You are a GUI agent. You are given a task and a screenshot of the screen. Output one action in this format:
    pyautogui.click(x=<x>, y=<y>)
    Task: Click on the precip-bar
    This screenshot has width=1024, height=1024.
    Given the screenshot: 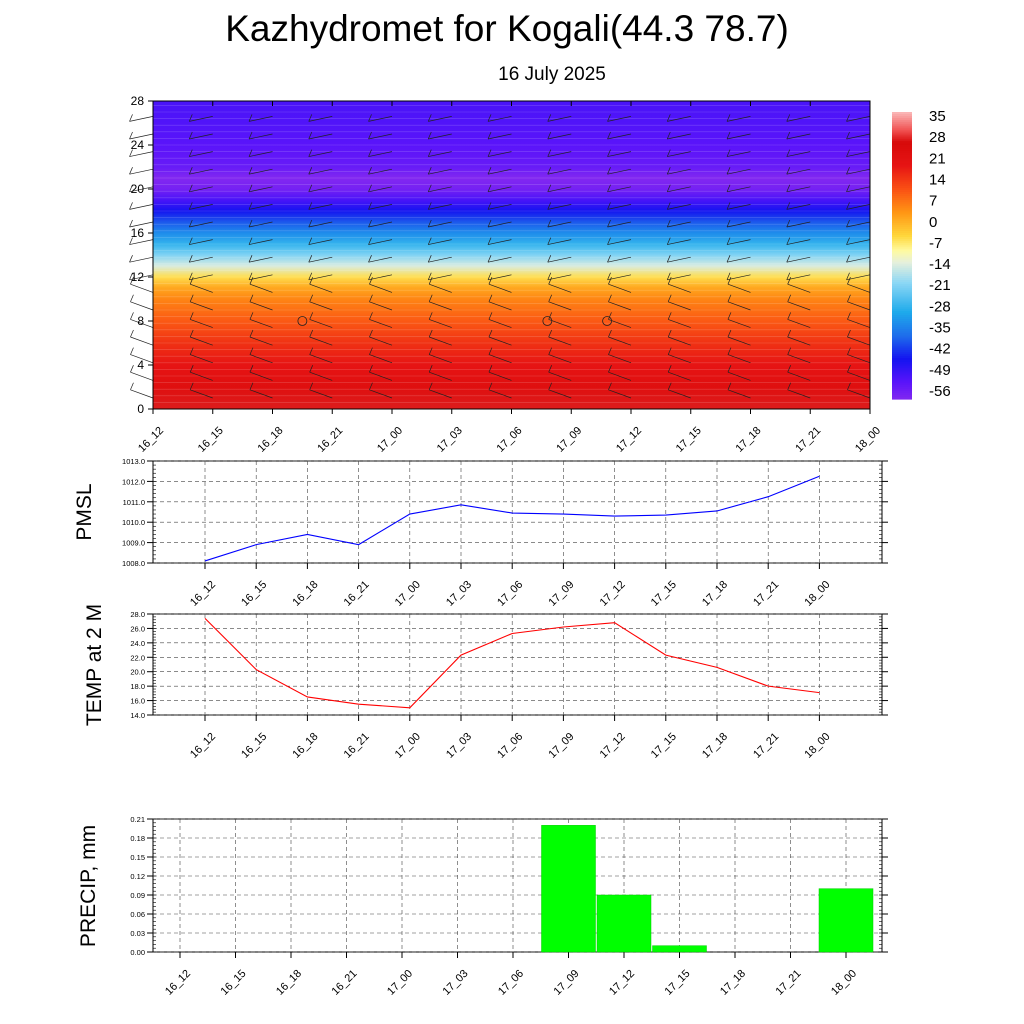 What is the action you would take?
    pyautogui.click(x=846, y=920)
    